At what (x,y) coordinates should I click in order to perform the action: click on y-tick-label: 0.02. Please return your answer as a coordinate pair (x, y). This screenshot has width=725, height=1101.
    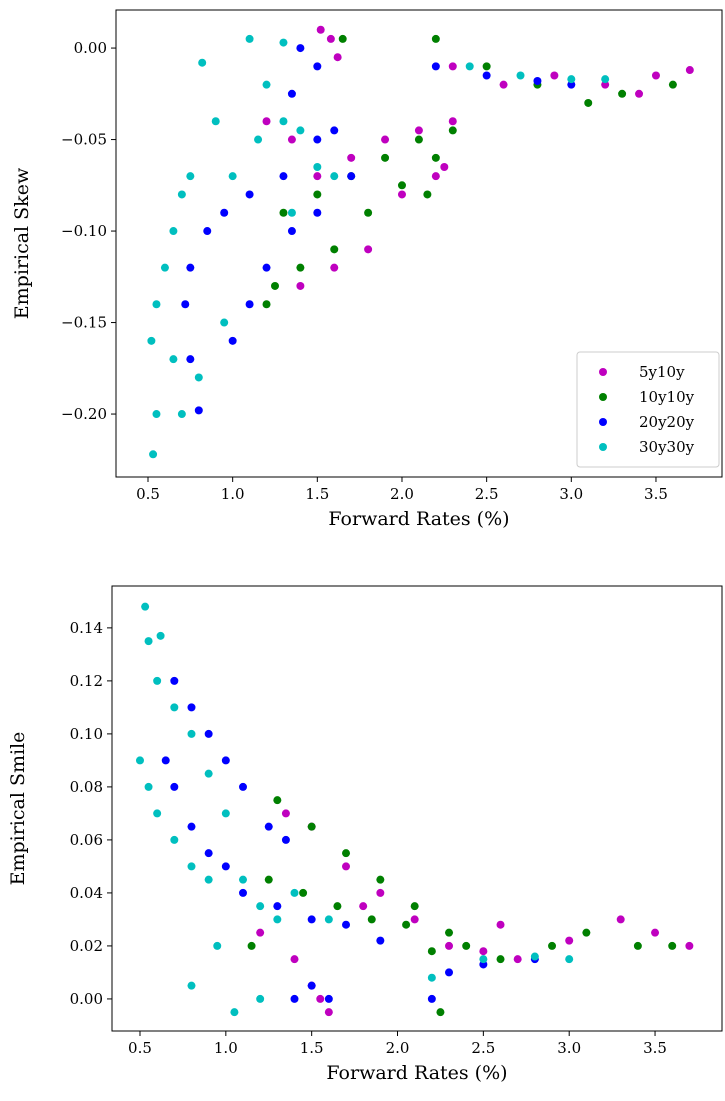
    Looking at the image, I should click on (86, 946).